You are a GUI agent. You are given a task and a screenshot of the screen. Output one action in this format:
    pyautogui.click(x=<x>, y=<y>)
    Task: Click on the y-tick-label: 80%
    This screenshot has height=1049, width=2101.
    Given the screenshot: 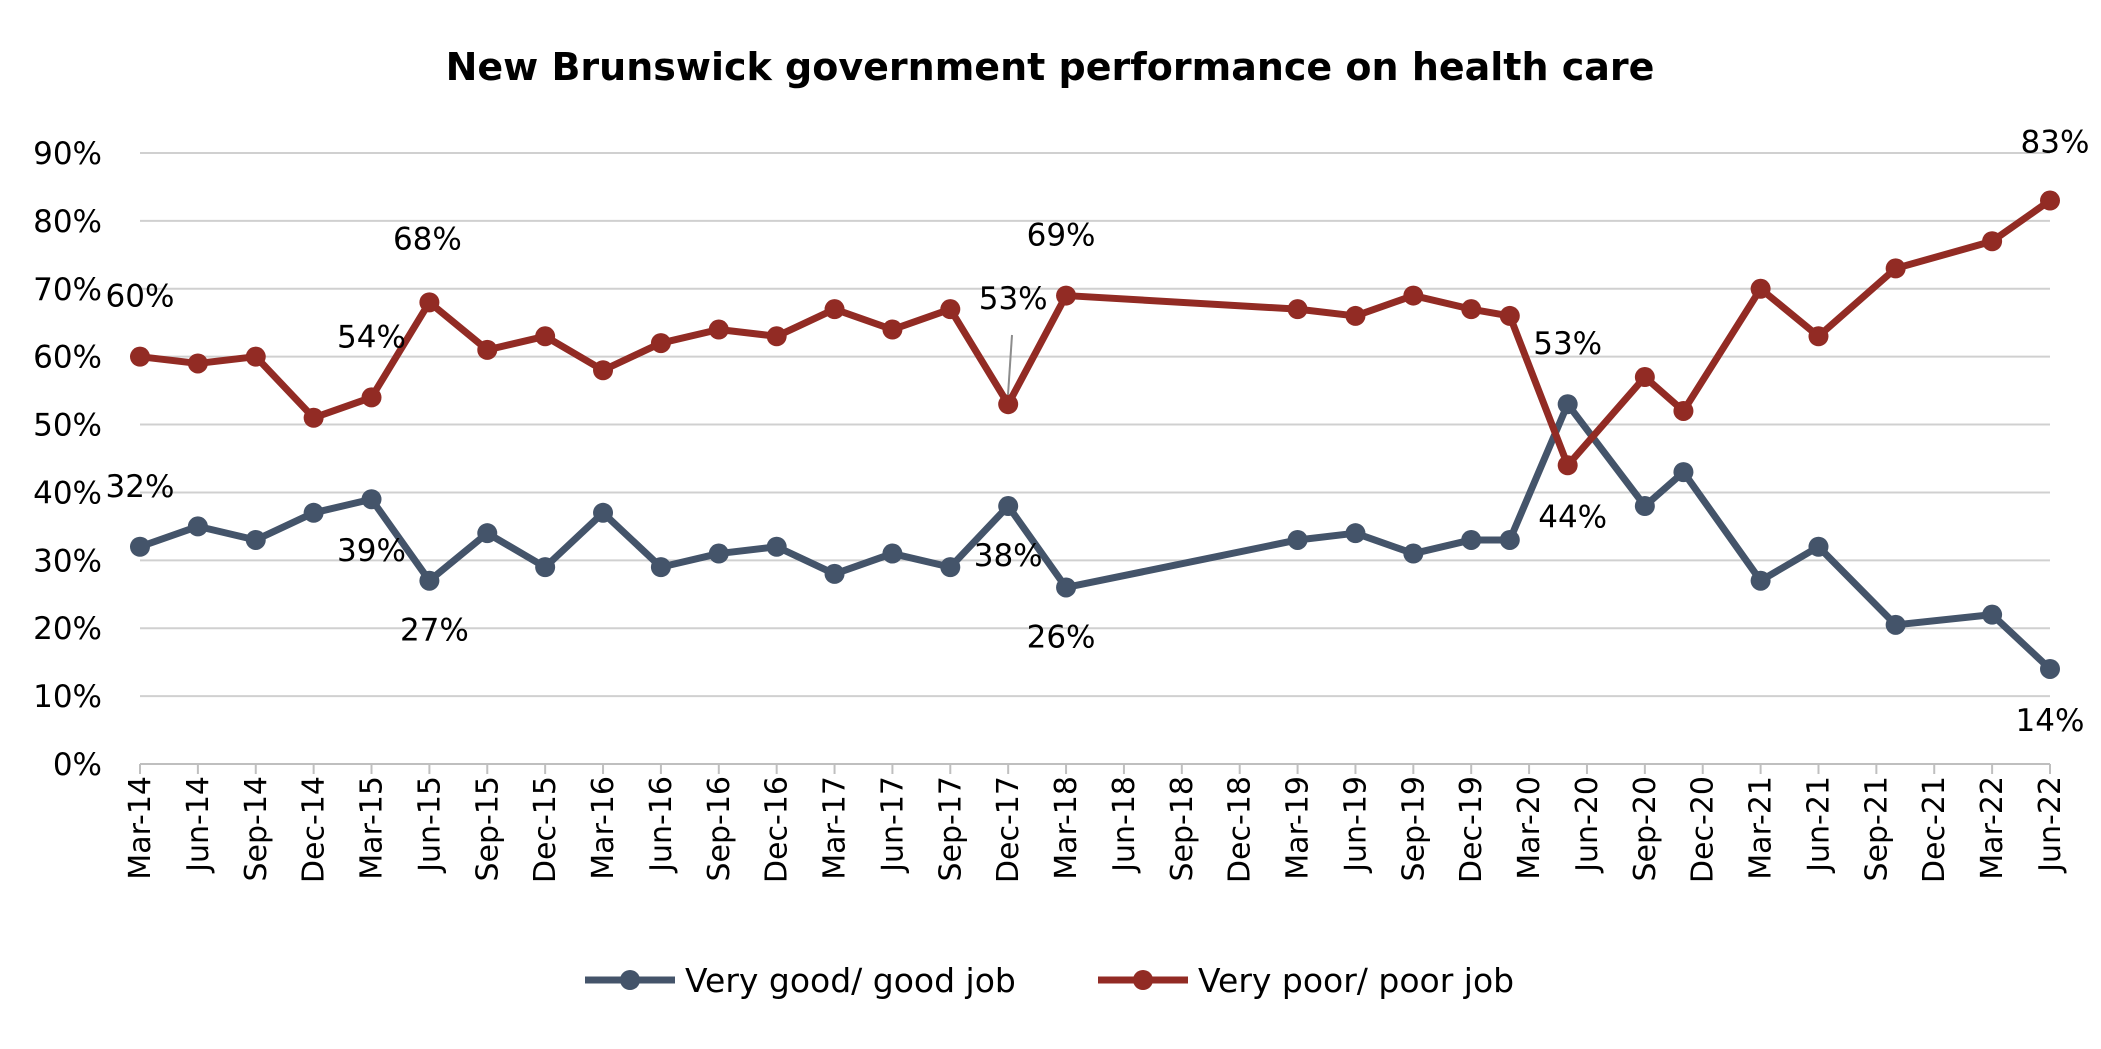 What is the action you would take?
    pyautogui.click(x=67, y=222)
    